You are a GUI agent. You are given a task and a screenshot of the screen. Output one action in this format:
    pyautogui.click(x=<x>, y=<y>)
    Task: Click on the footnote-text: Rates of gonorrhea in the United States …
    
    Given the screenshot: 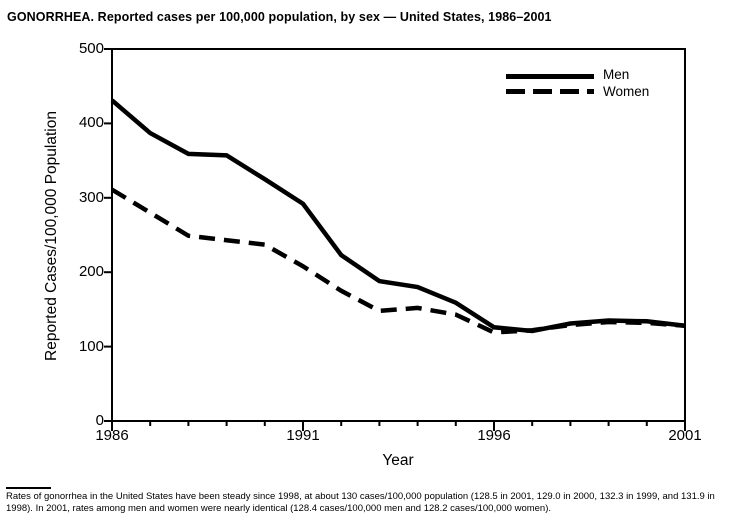 What is the action you would take?
    pyautogui.click(x=360, y=502)
    